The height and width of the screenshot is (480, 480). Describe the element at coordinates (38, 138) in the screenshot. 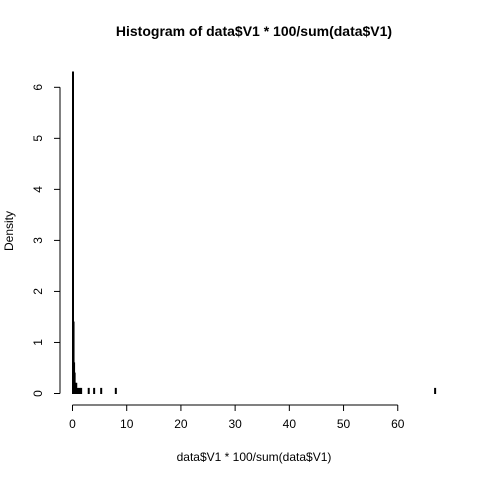

I see `y-tick-label: 5` at that location.